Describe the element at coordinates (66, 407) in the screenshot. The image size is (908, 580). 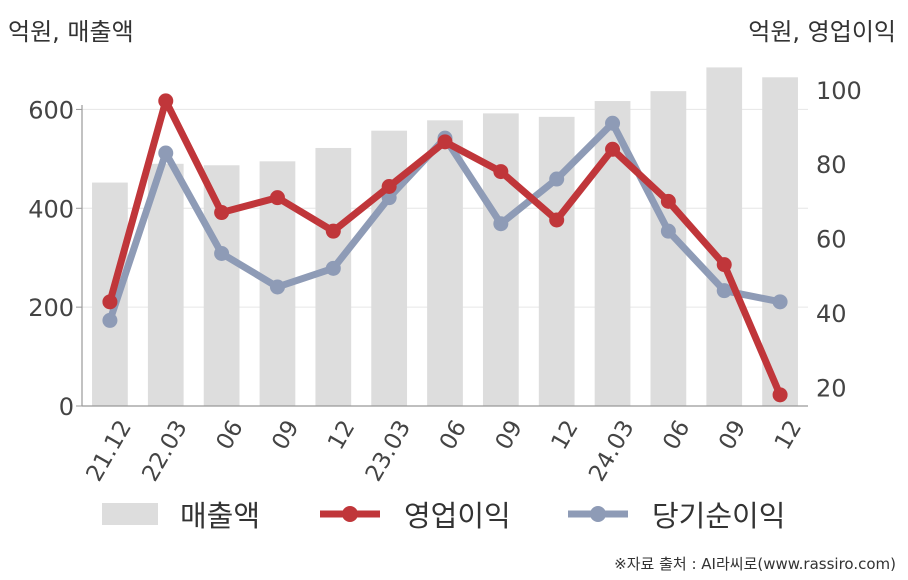
I see `y-left-tick-label: 0` at that location.